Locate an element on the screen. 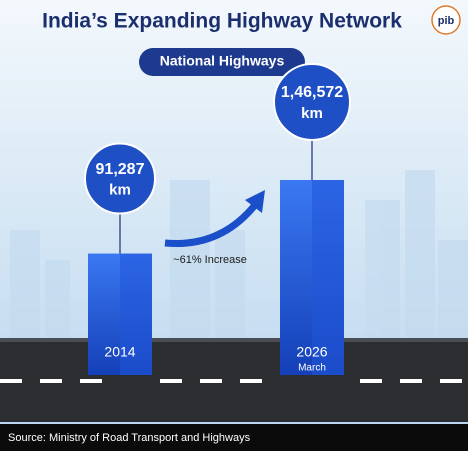  arrow-head is located at coordinates (255, 201).